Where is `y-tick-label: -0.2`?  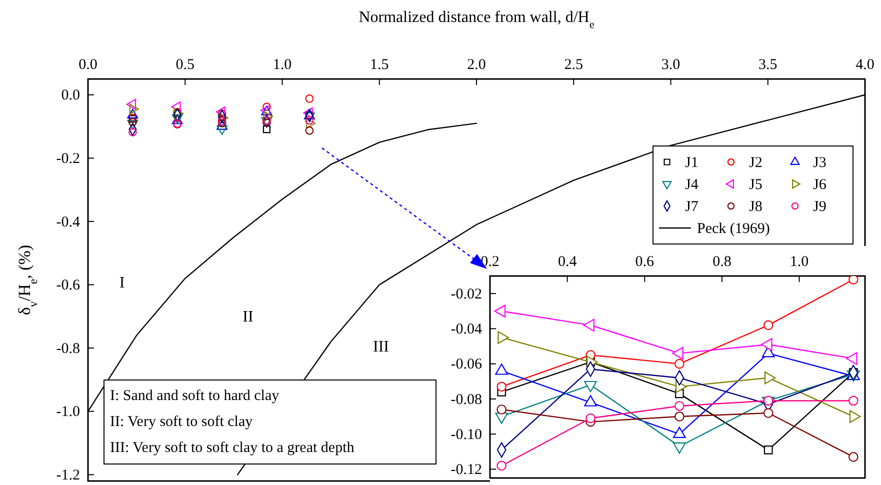
y-tick-label: -0.2 is located at coordinates (68, 158).